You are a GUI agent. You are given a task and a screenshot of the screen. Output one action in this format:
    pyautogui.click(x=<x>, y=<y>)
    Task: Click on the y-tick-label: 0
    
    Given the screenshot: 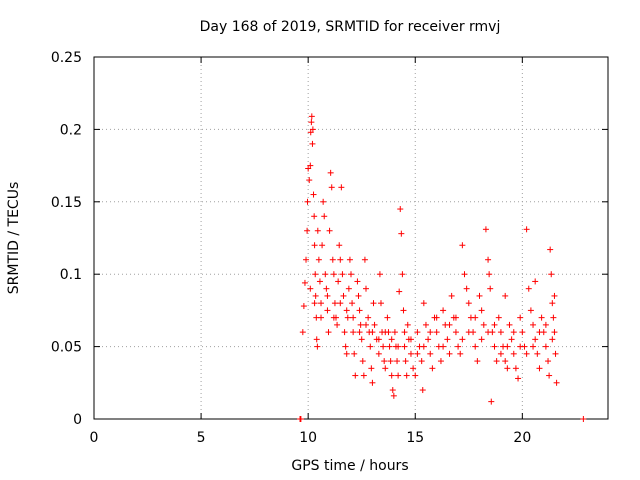 What is the action you would take?
    pyautogui.click(x=77, y=420)
    